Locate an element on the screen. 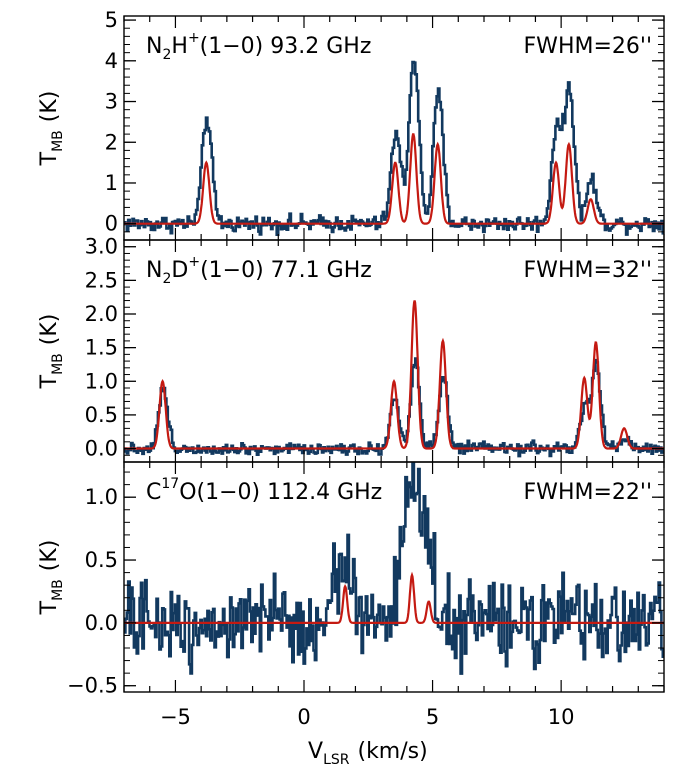 This screenshot has width=675, height=766. x-tick-label: −5 is located at coordinates (175, 717).